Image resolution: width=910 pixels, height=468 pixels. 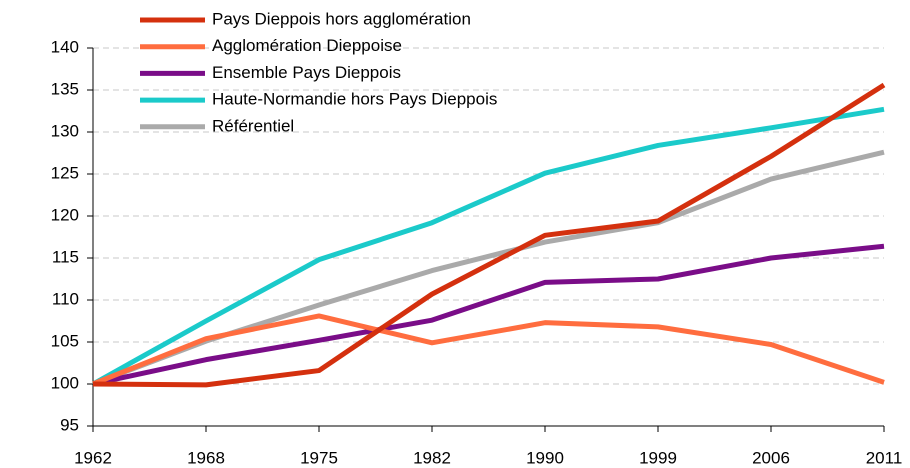 I want to click on x-tick-label: 1990, so click(x=545, y=457).